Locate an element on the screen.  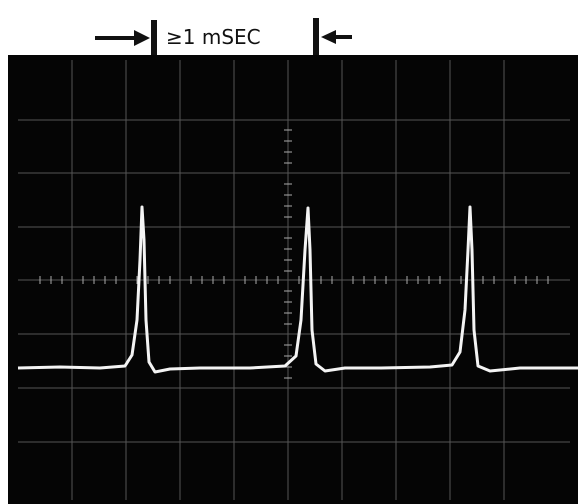
annotation: ≥1 mSEC is located at coordinates (213, 37).